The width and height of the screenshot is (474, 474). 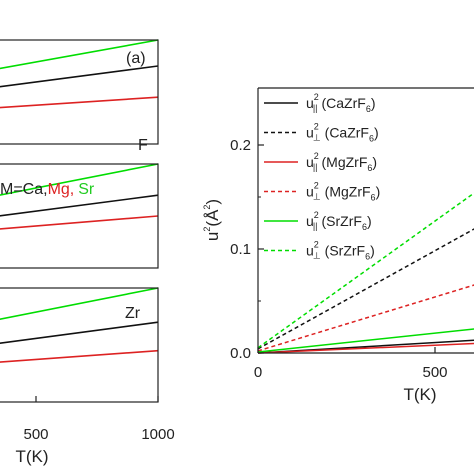 What do you see at coordinates (351, 364) in the screenshot?
I see `right-xticks: 0 500` at bounding box center [351, 364].